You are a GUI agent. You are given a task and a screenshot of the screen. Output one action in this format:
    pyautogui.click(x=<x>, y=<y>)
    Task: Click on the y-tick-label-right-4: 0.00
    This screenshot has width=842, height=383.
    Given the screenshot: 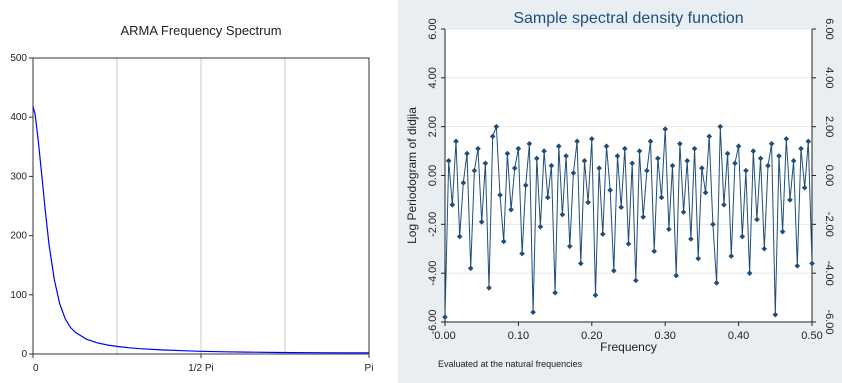 What is the action you would take?
    pyautogui.click(x=829, y=175)
    